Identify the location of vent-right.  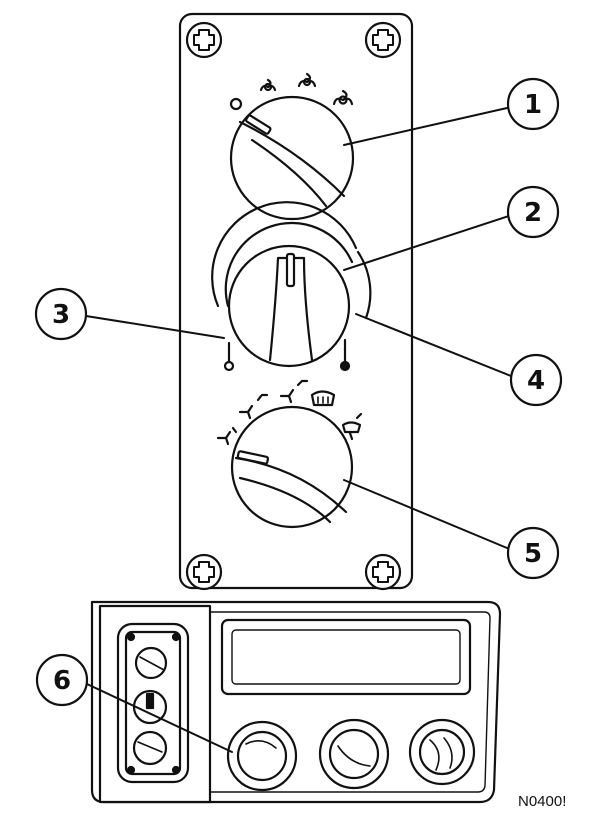
(442, 752).